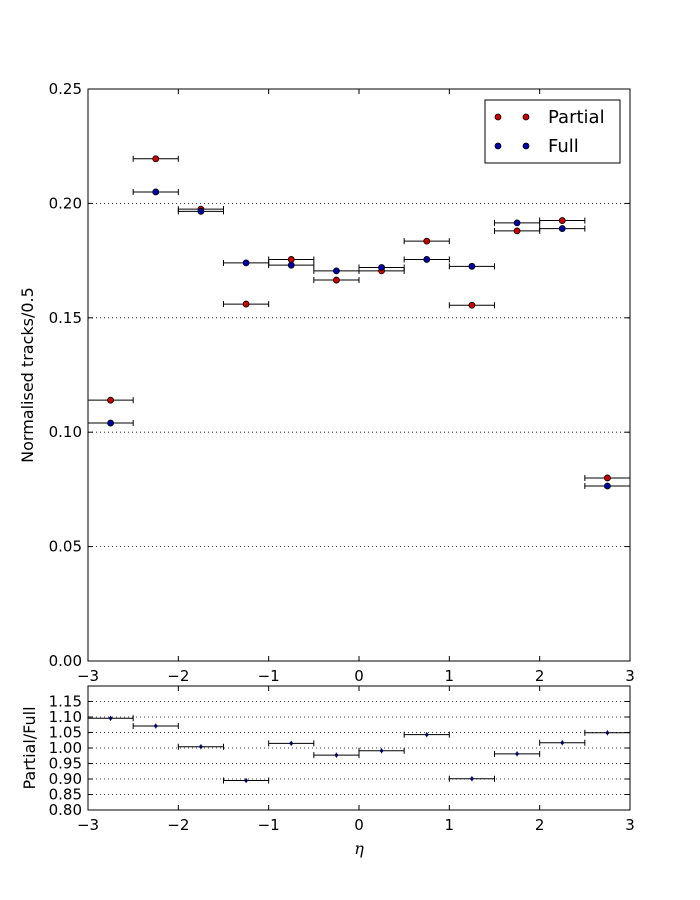 This screenshot has height=900, width=700. What do you see at coordinates (65, 702) in the screenshot?
I see `ratio-y-tick-label: 1.15` at bounding box center [65, 702].